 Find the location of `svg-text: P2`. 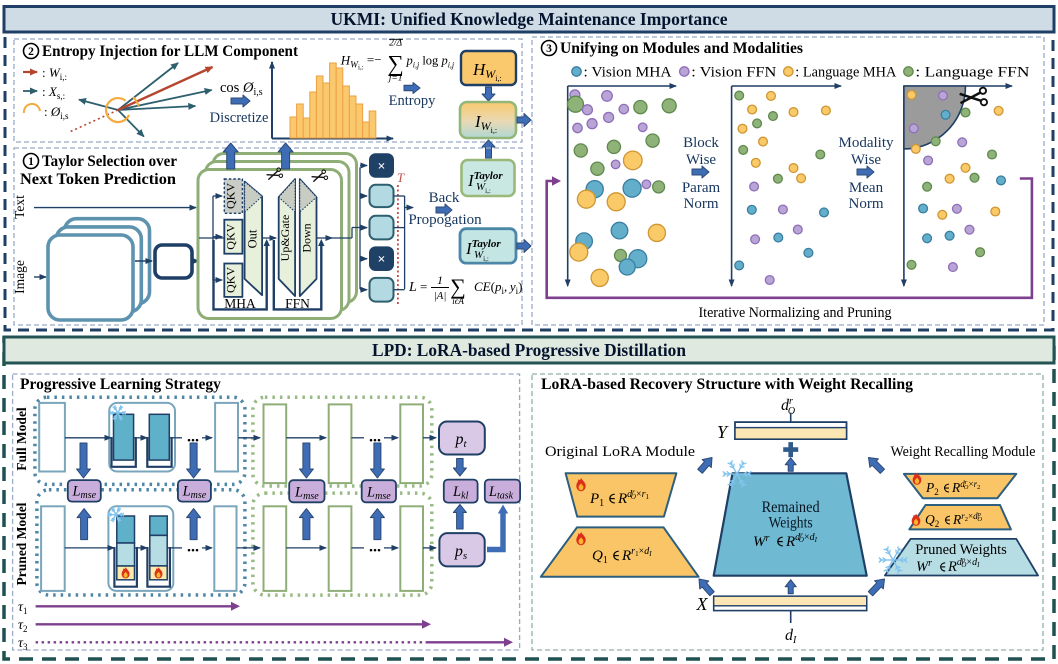

svg-text: P2 is located at coordinates (932, 488).